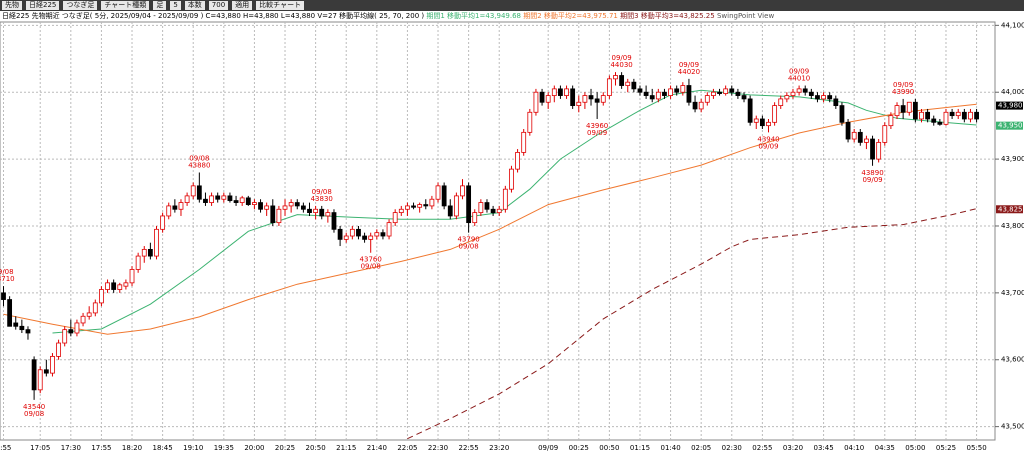 This screenshot has height=454, width=1024. What do you see at coordinates (570, 15) in the screenshot?
I see `legend-entry: 期間2 移動平均2=43,975.71` at bounding box center [570, 15].